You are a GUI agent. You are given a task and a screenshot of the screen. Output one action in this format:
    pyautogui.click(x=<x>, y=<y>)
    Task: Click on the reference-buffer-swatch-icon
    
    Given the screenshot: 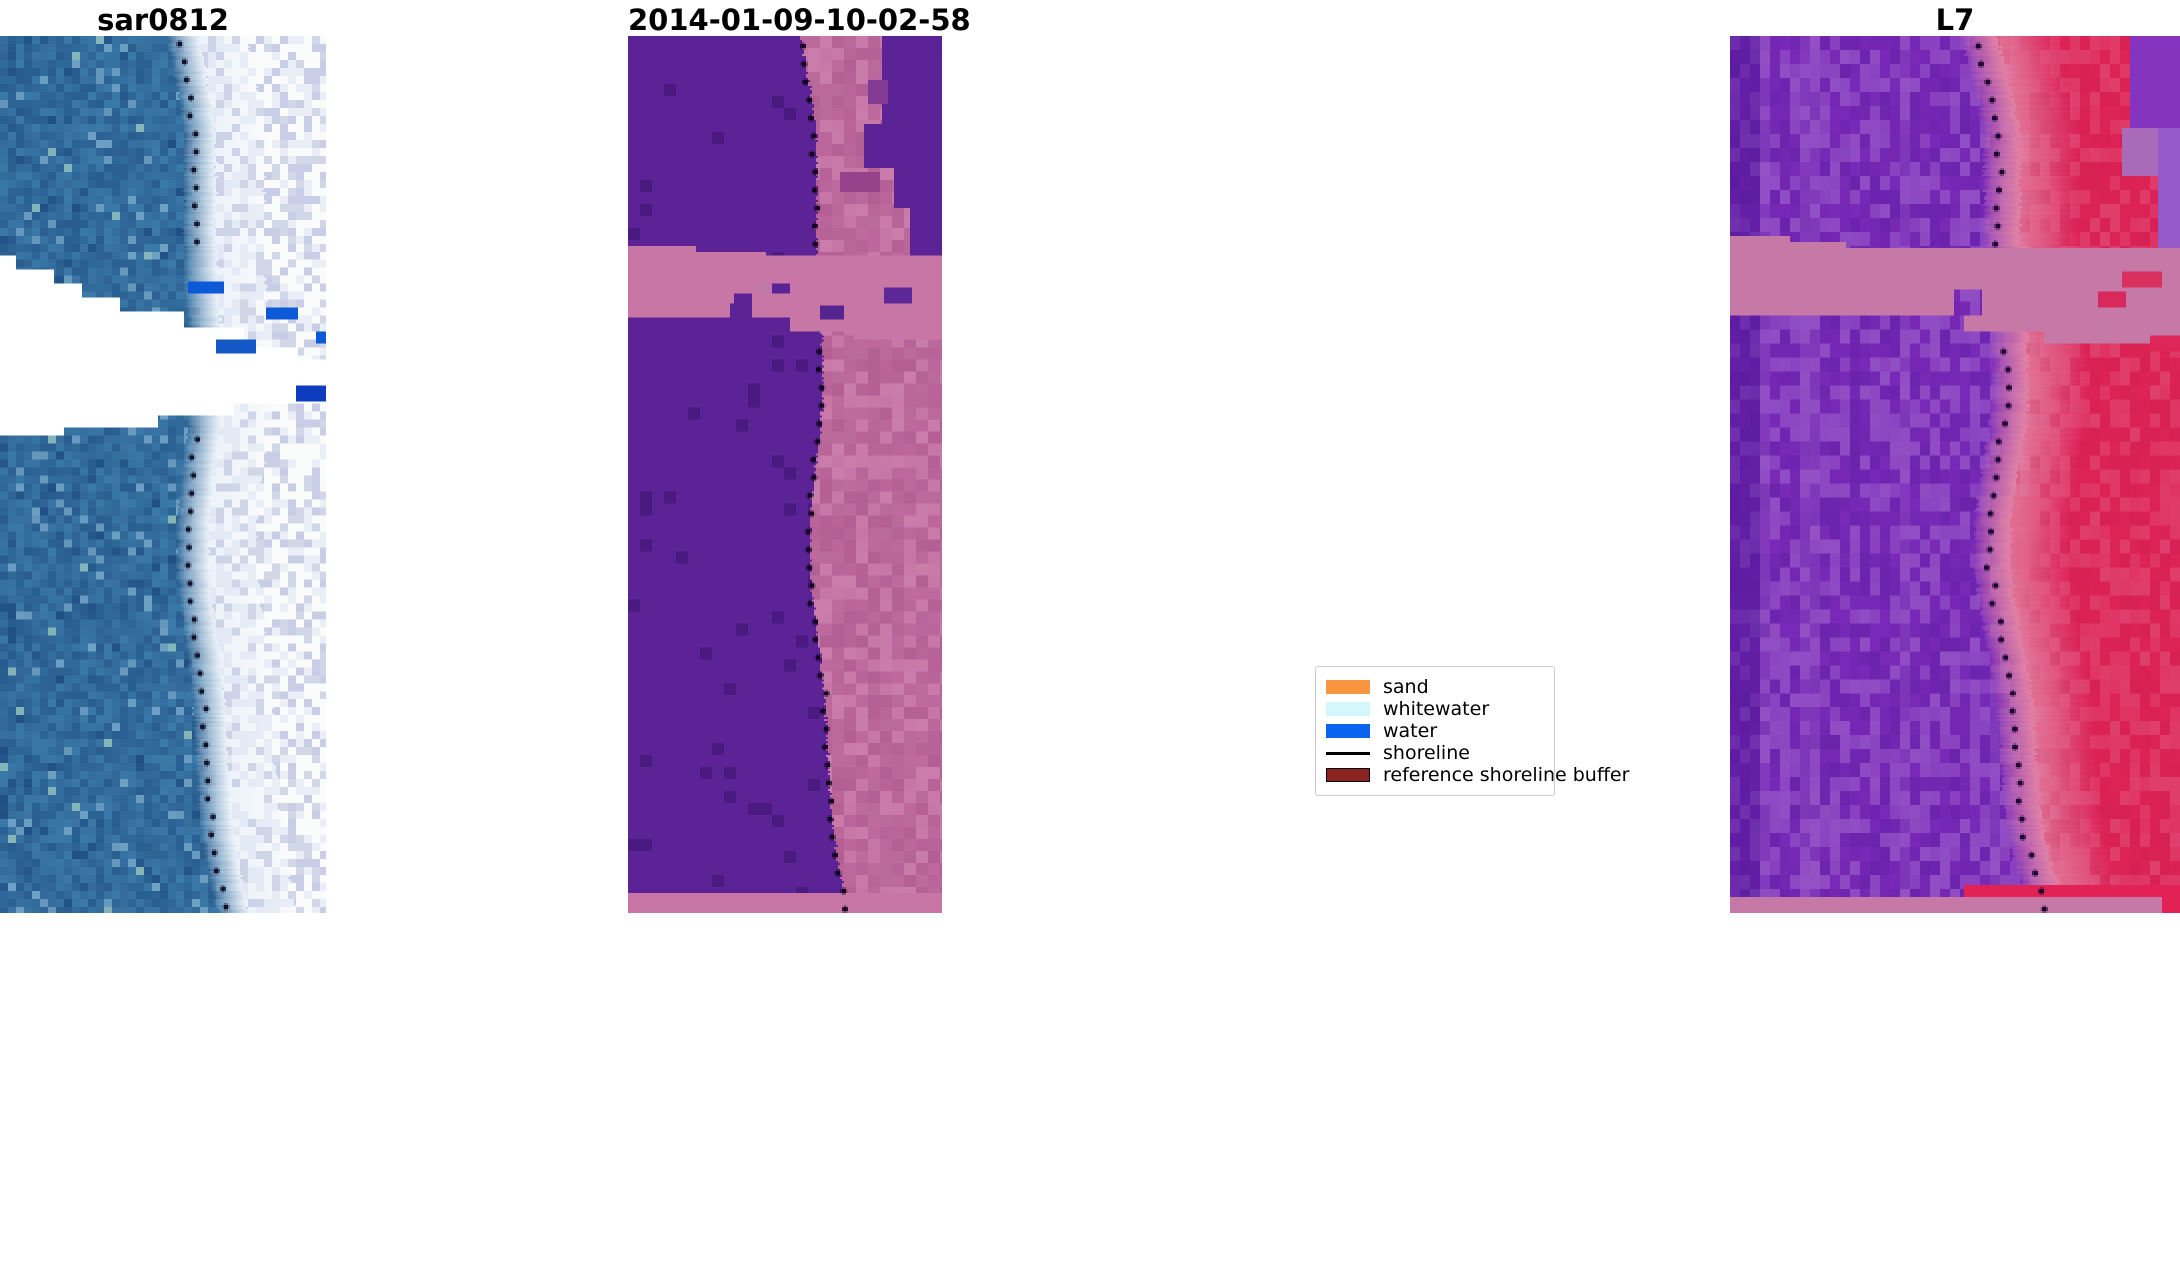 What is the action you would take?
    pyautogui.click(x=1348, y=775)
    